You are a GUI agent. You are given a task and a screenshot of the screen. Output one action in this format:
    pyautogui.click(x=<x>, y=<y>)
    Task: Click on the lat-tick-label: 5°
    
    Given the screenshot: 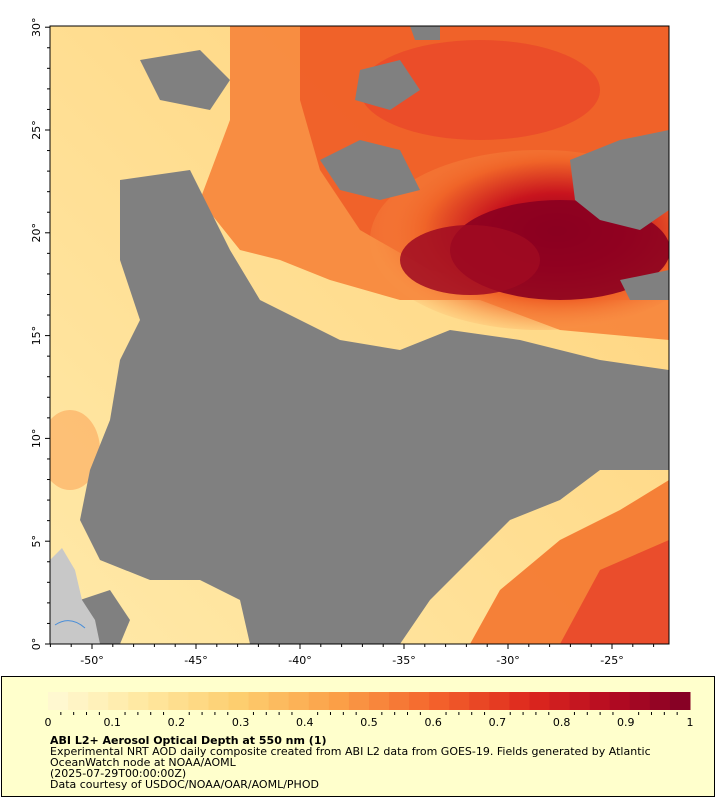 What is the action you would take?
    pyautogui.click(x=36, y=541)
    